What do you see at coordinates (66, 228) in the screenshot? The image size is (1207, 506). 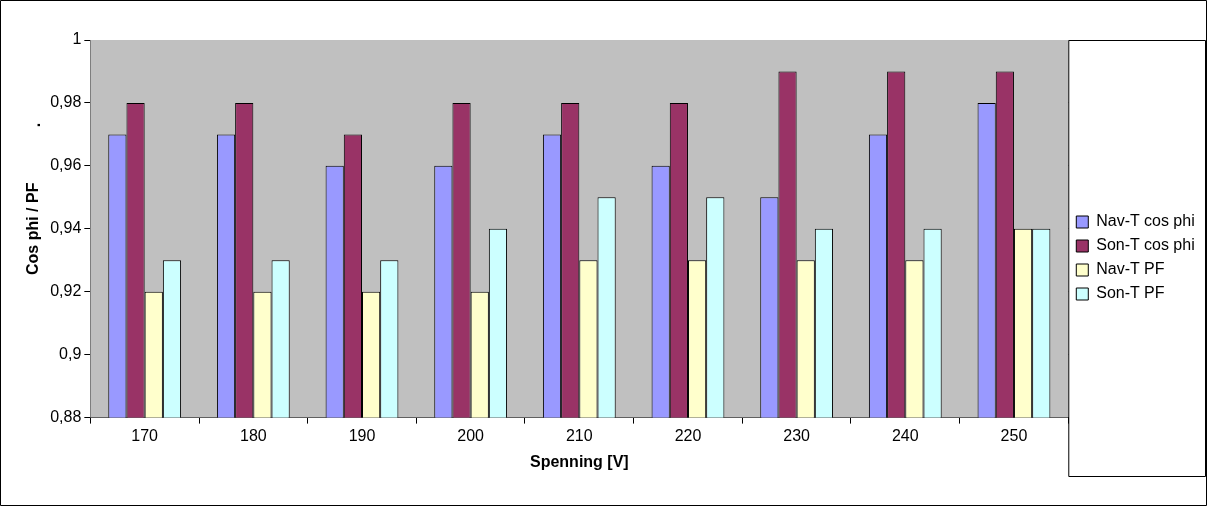 I see `y-tick-label: 0,94` at bounding box center [66, 228].